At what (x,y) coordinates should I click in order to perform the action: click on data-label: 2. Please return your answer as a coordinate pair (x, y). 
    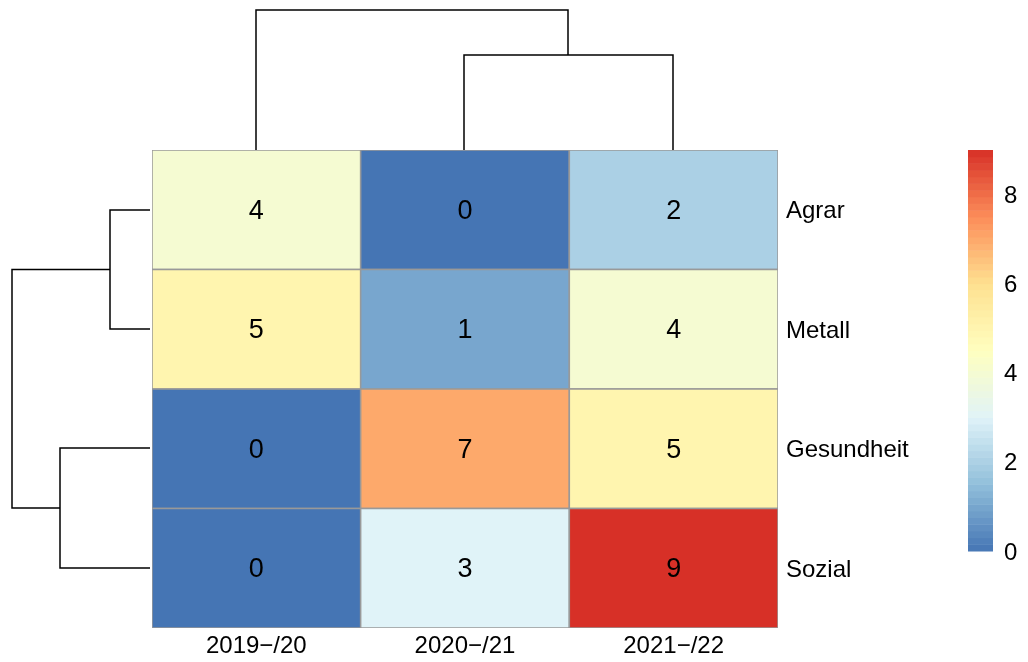
    Looking at the image, I should click on (674, 209).